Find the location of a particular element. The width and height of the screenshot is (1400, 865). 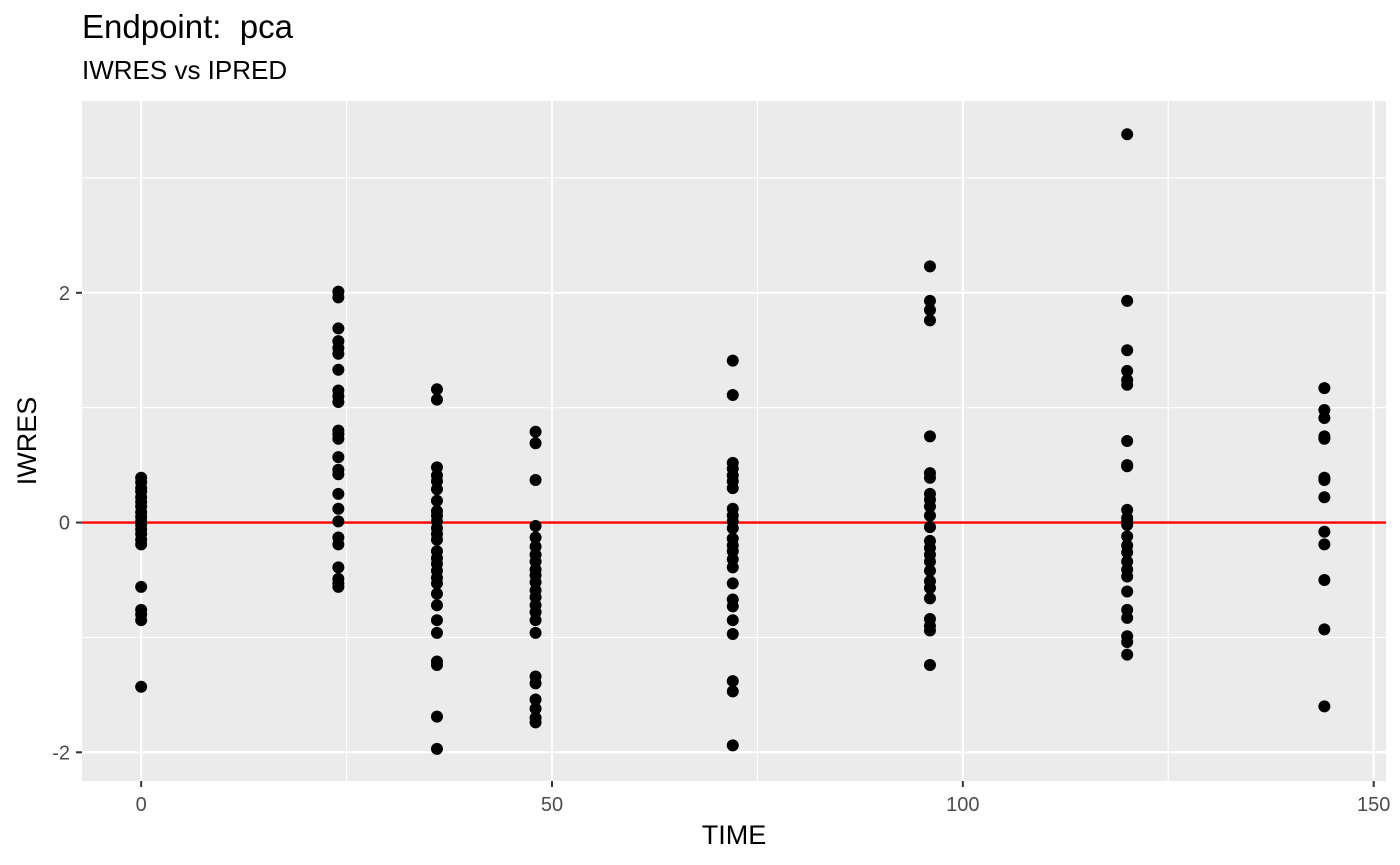

chart-title: Endpoint: pca is located at coordinates (187, 26).